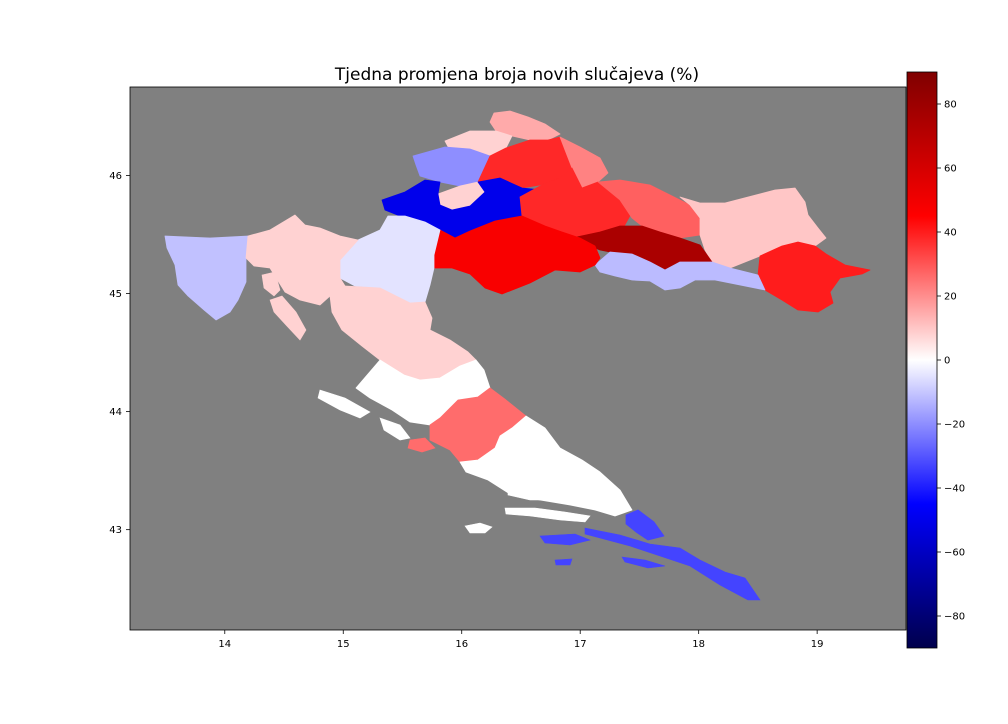  Describe the element at coordinates (302, 260) in the screenshot. I see `region-primorsko-goranska` at that location.